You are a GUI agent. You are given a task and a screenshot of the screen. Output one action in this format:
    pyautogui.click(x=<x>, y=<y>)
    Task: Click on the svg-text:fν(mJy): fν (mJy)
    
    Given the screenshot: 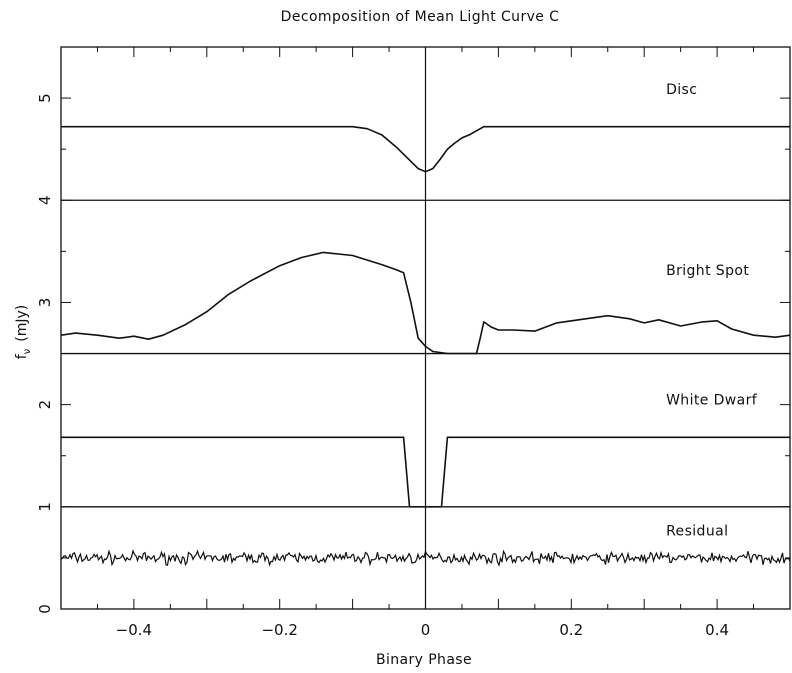 What is the action you would take?
    pyautogui.click(x=23, y=332)
    